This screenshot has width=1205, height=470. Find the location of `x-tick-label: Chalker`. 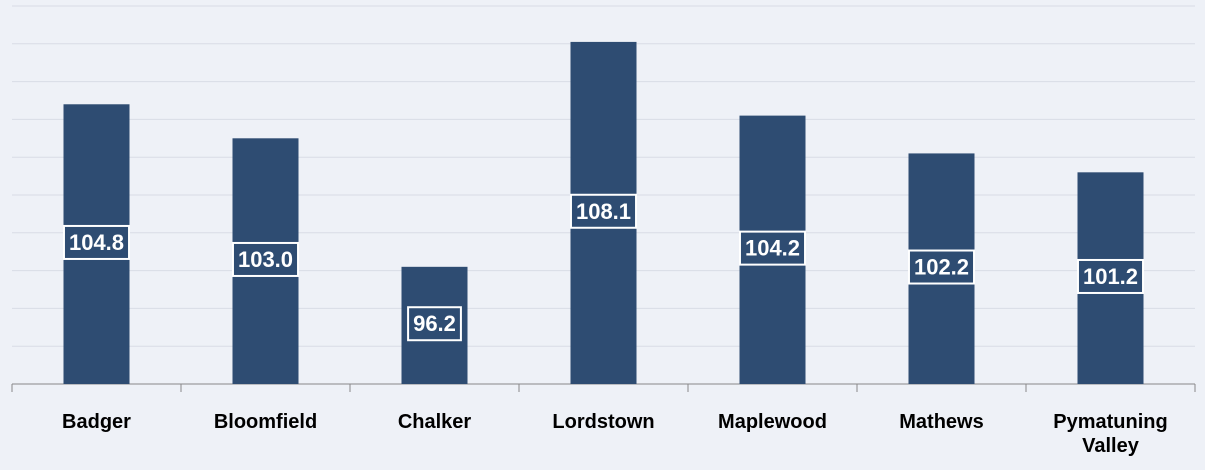

x-tick-label: Chalker is located at coordinates (434, 422).